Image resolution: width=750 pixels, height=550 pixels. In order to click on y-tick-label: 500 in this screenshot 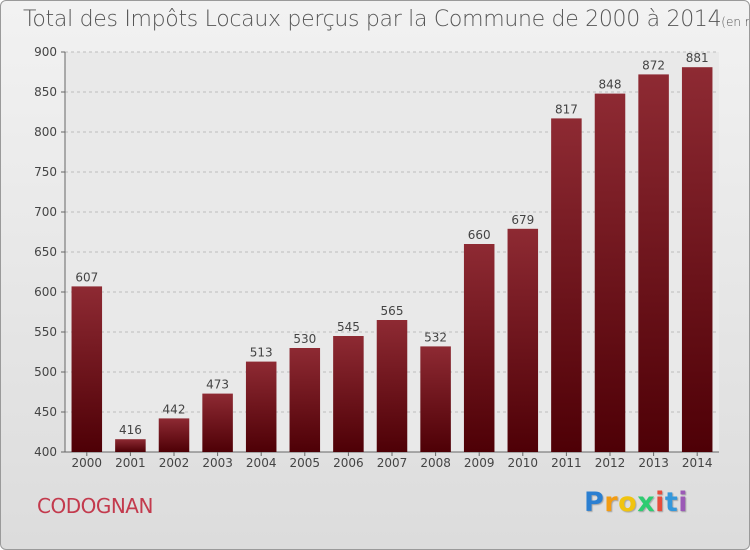, I will do `click(45, 372)`.